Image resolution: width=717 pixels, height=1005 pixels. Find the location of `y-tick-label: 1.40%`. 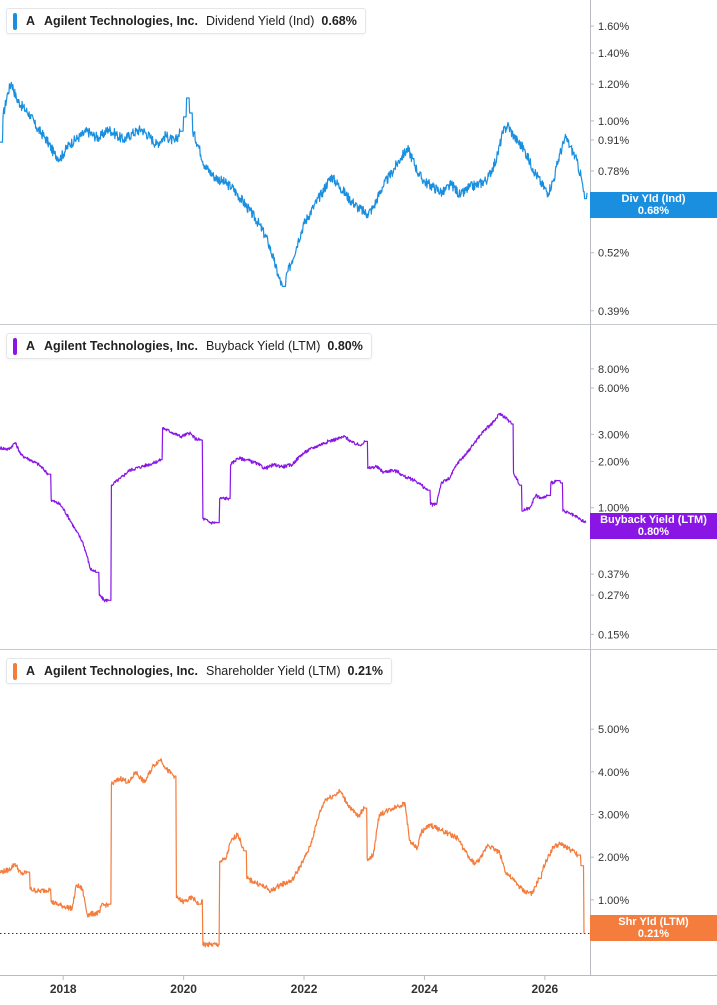

y-tick-label: 1.40% is located at coordinates (613, 54).